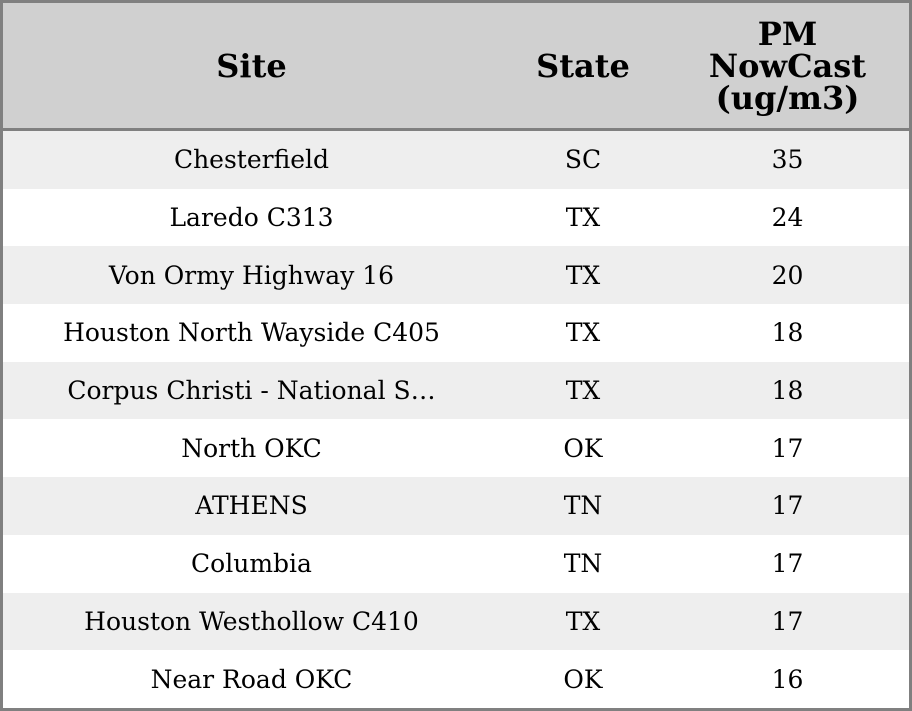 This screenshot has width=912, height=711. I want to click on header-pm-nowcast: PM NowCast (ug/m3), so click(787, 67).